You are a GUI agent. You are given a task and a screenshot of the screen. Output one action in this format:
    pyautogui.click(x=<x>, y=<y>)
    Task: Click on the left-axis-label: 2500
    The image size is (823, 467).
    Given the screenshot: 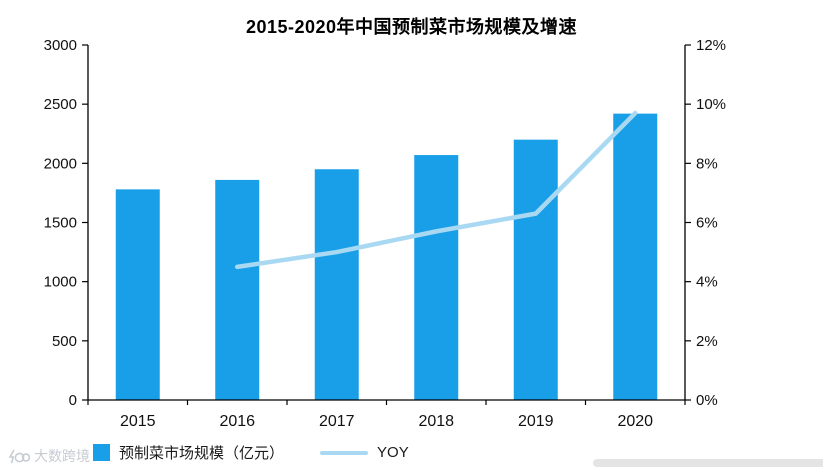 What is the action you would take?
    pyautogui.click(x=60, y=104)
    